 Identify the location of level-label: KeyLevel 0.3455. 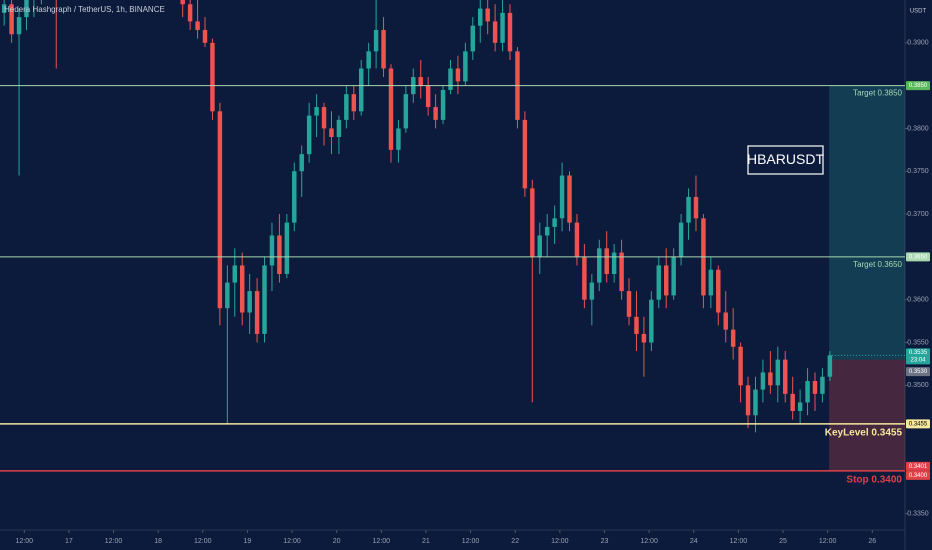
(864, 432).